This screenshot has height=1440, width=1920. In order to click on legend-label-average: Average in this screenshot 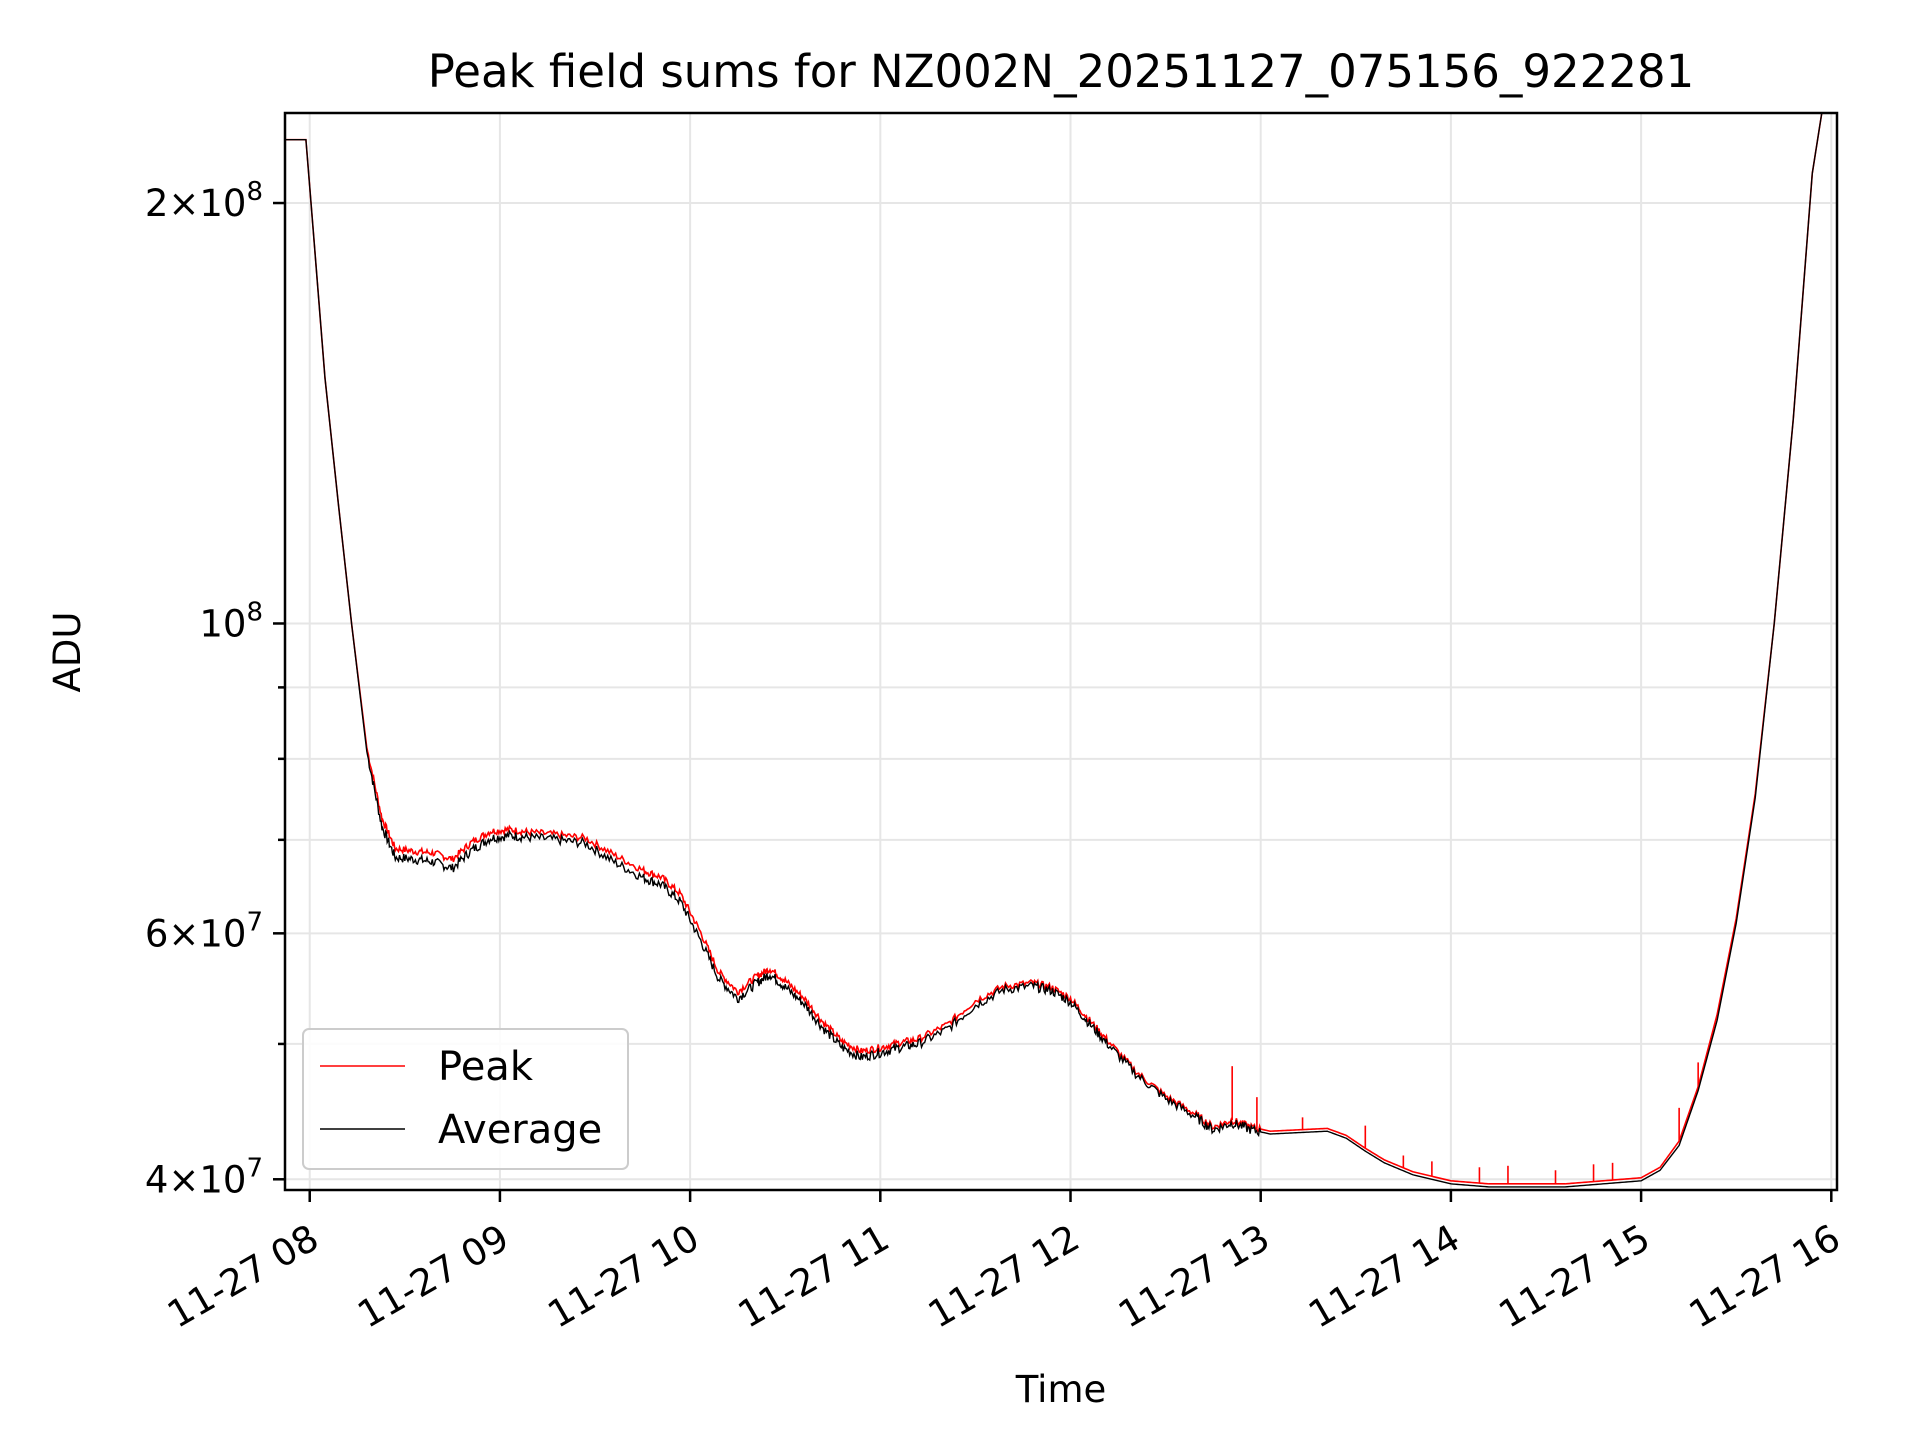, I will do `click(520, 1130)`.